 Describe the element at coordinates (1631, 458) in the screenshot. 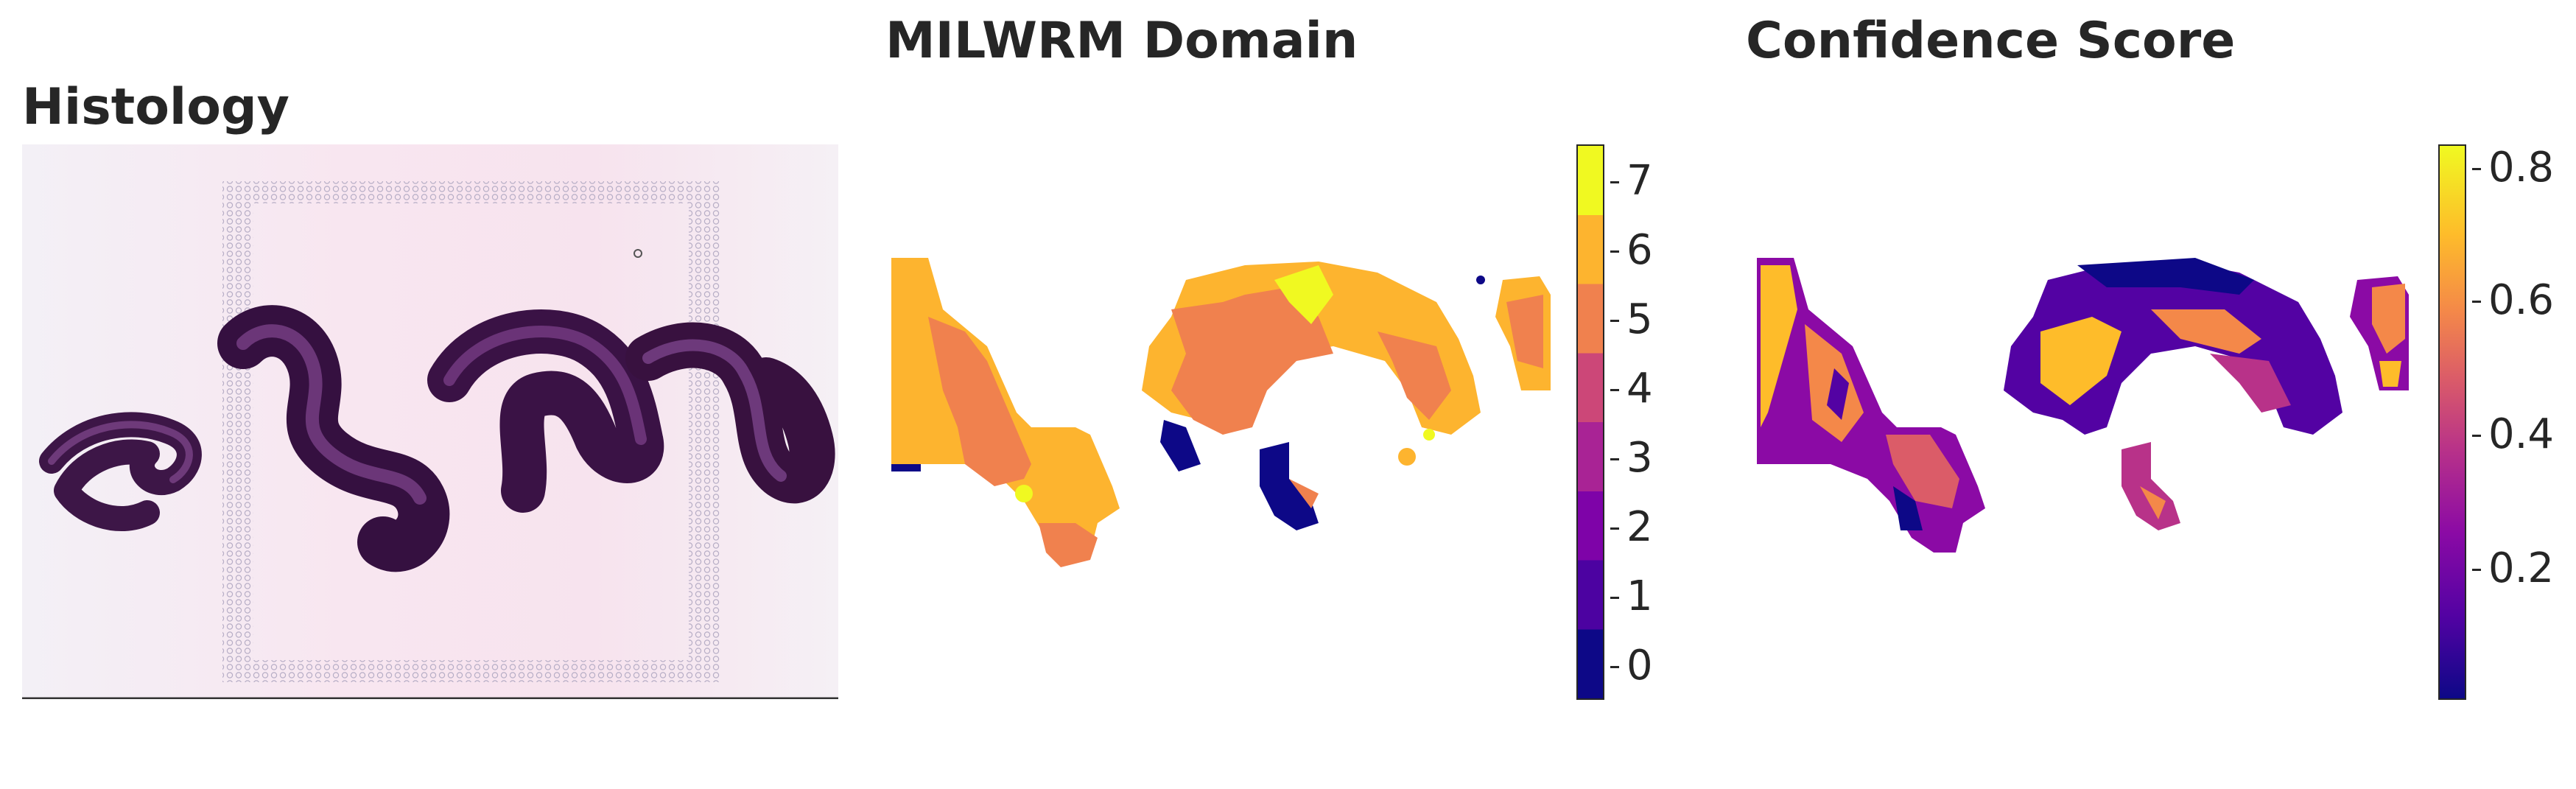

I see `domain-tick: 3` at that location.